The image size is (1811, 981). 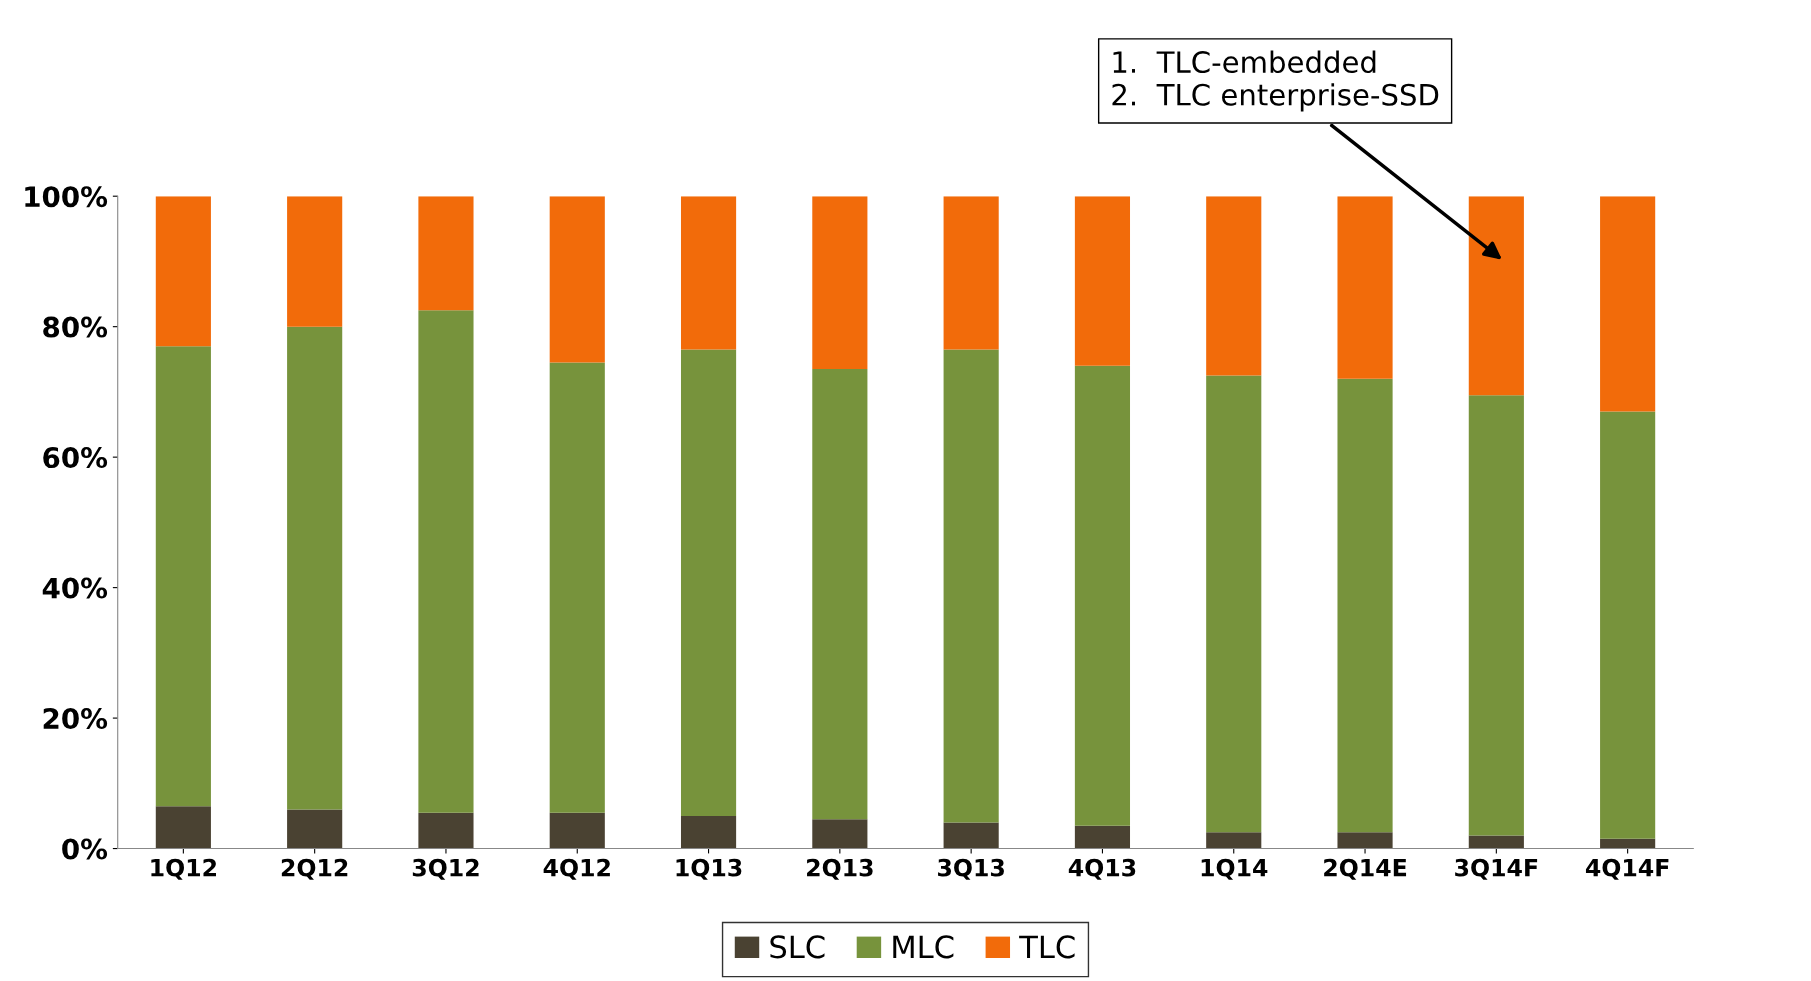 What do you see at coordinates (75, 327) in the screenshot?
I see `y-tick-label: 80%` at bounding box center [75, 327].